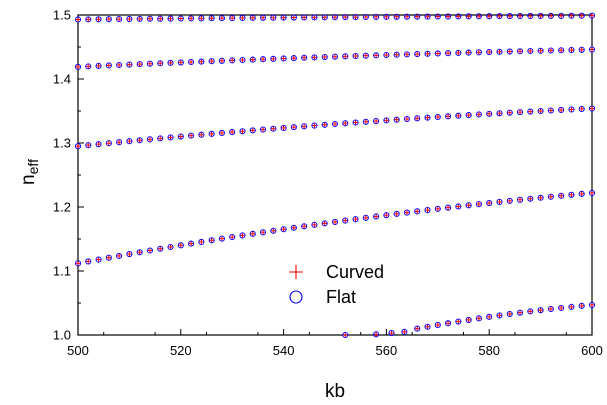  What do you see at coordinates (296, 272) in the screenshot?
I see `legend-curved-marker` at bounding box center [296, 272].